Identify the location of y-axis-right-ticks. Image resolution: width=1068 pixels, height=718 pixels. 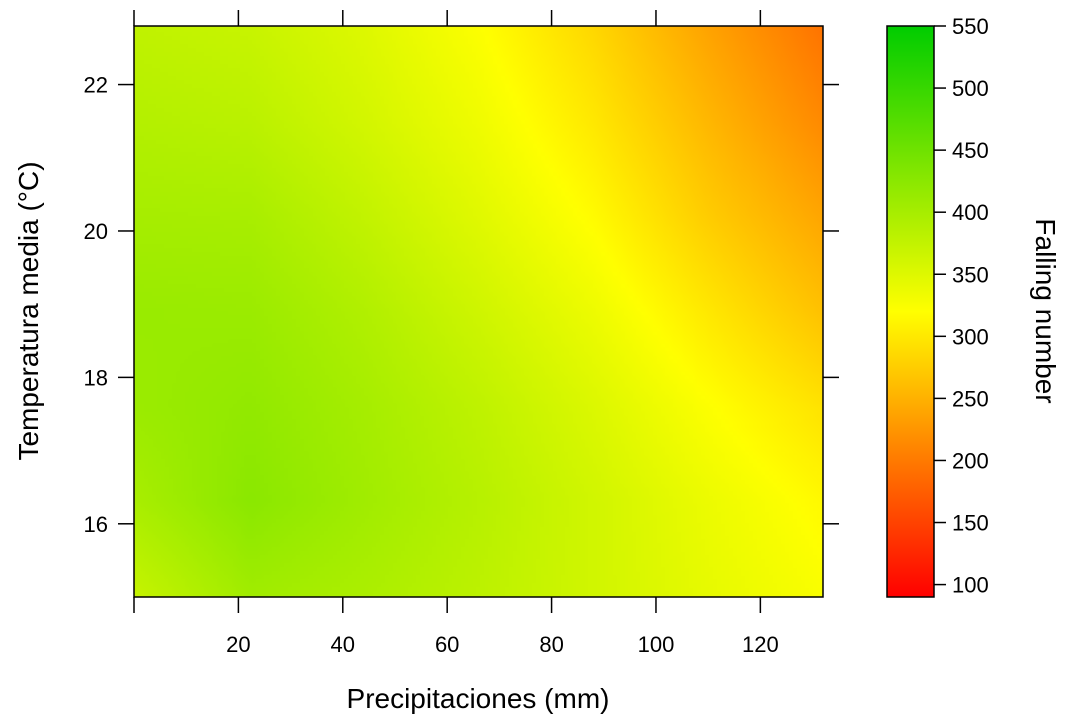
(831, 304).